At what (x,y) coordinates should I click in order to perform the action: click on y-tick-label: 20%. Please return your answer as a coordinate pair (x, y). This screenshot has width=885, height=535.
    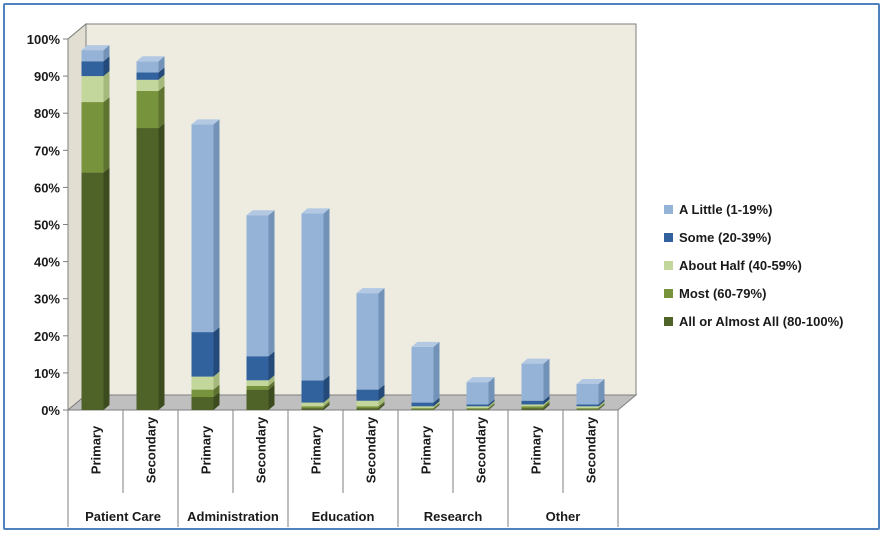
    Looking at the image, I should click on (47, 336).